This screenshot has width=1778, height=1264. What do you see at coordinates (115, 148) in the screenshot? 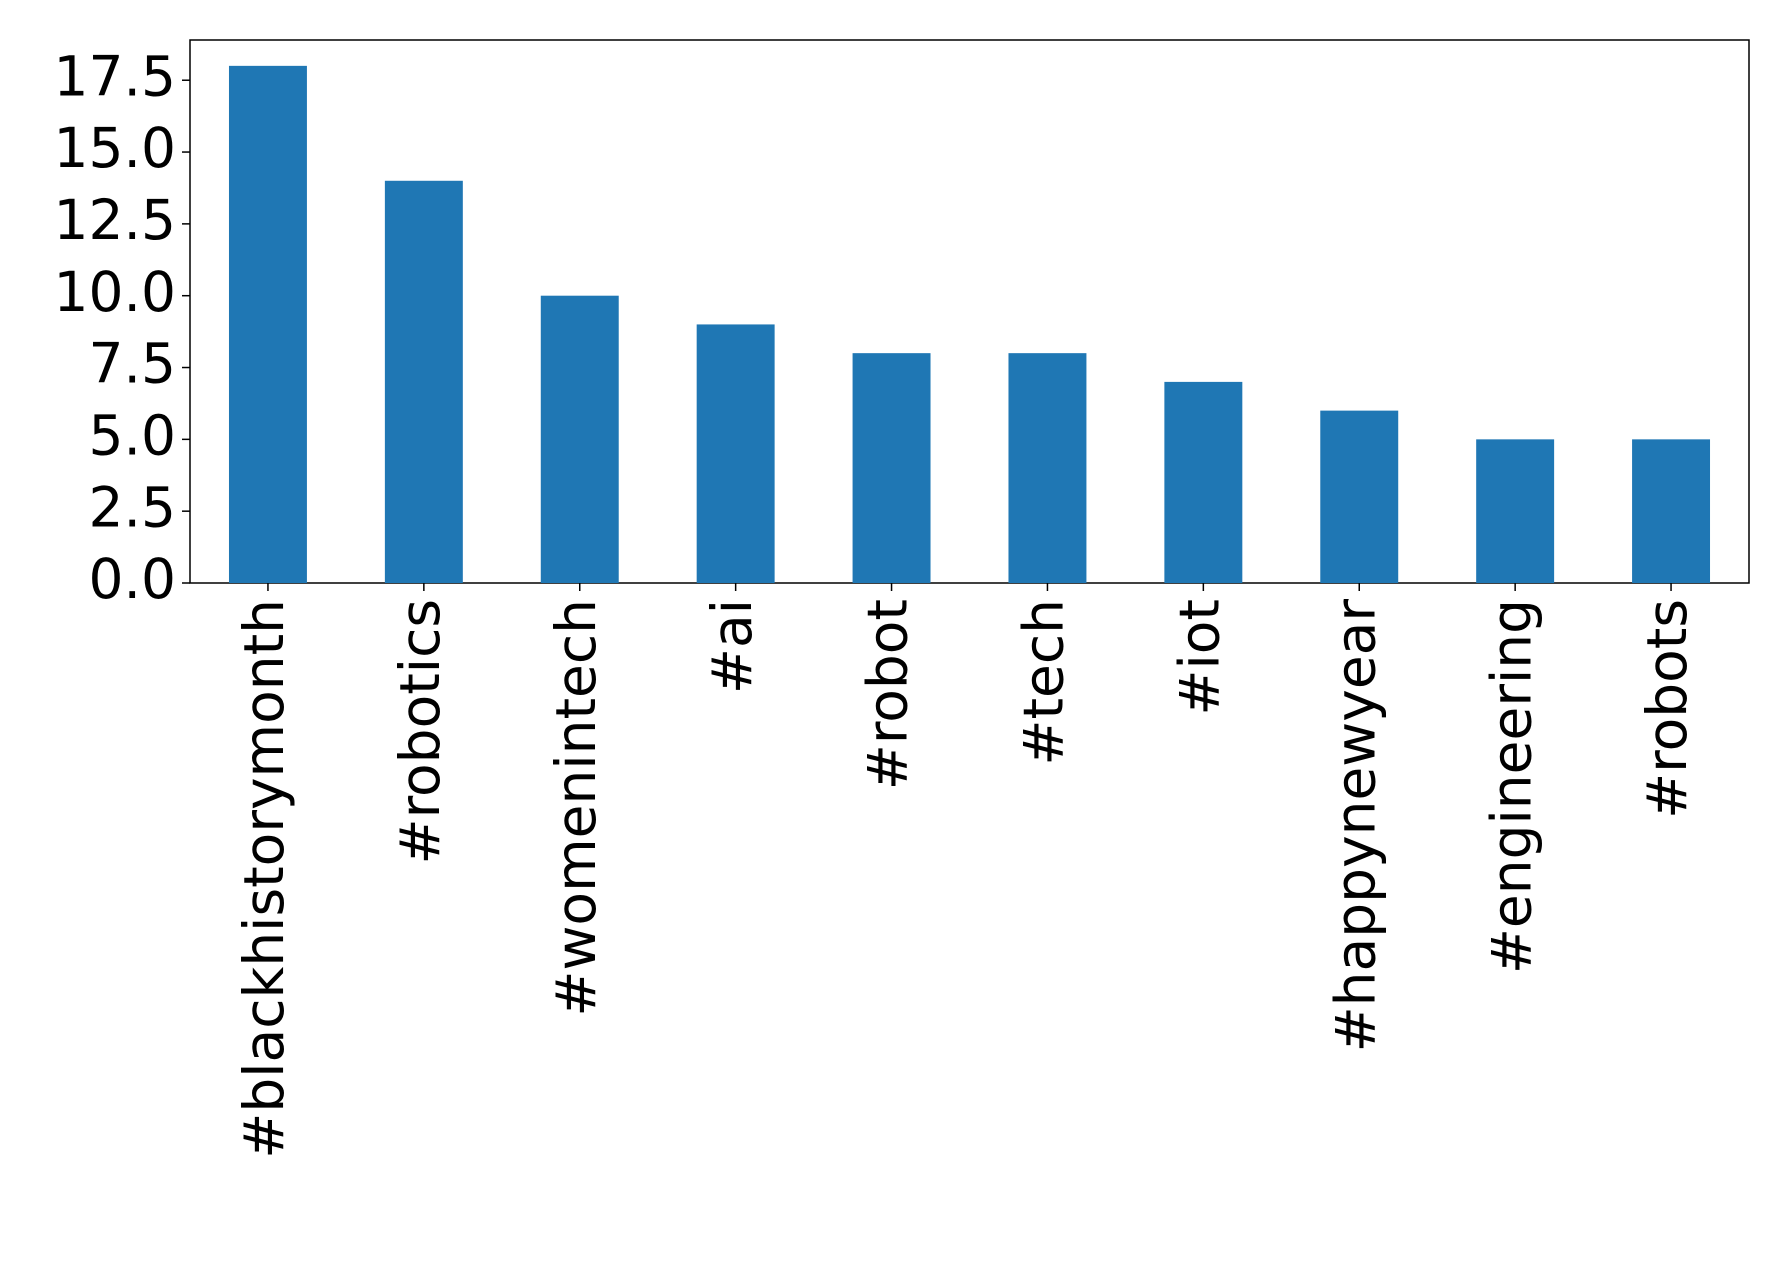
I see `y-tick-label: 15.0` at bounding box center [115, 148].